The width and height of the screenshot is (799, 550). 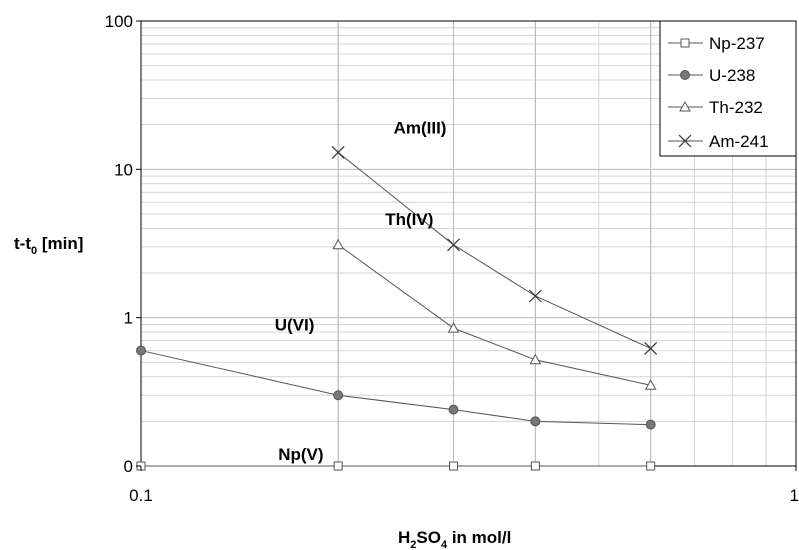 What do you see at coordinates (454, 539) in the screenshot?
I see `x-axis-title: H2SO4 in mol/l` at bounding box center [454, 539].